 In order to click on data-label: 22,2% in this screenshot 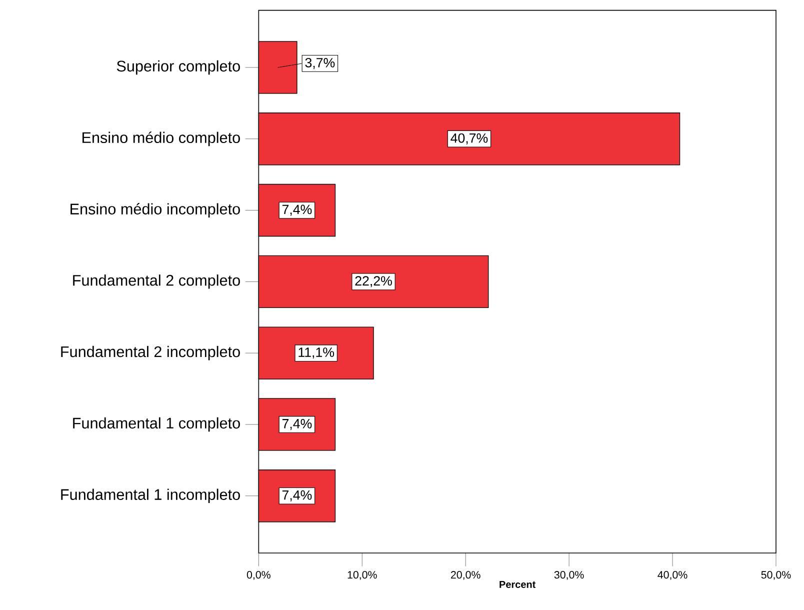, I will do `click(373, 282)`.